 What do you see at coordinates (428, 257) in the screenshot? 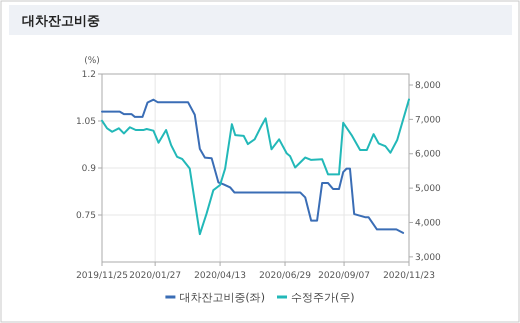
I see `y2-tick-label: 3,000` at bounding box center [428, 257].